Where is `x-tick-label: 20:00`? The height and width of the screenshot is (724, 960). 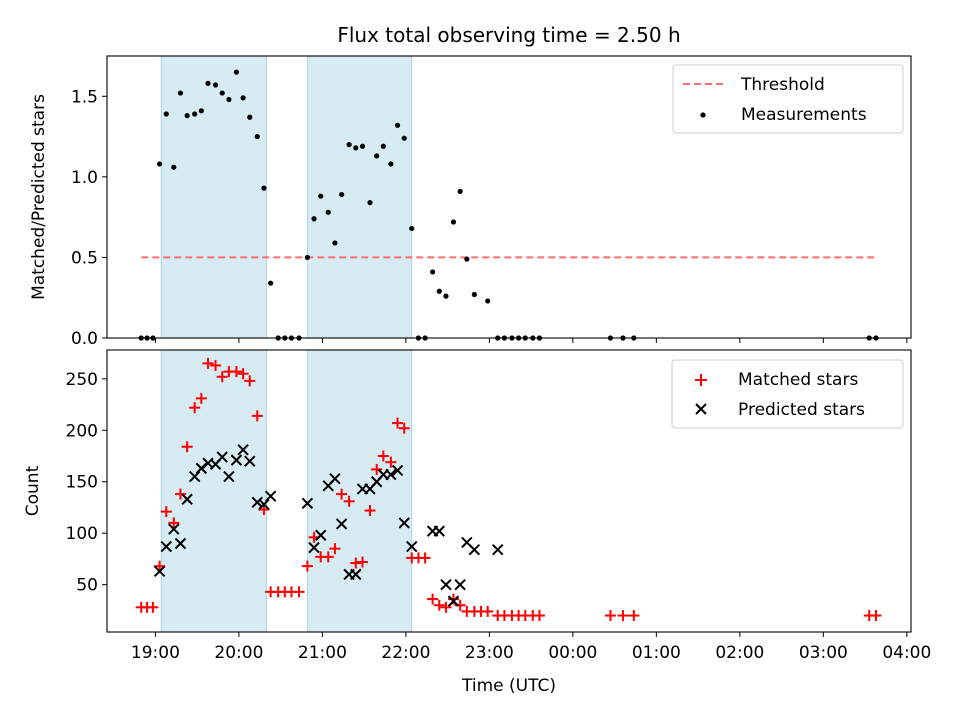 x-tick-label: 20:00 is located at coordinates (238, 653).